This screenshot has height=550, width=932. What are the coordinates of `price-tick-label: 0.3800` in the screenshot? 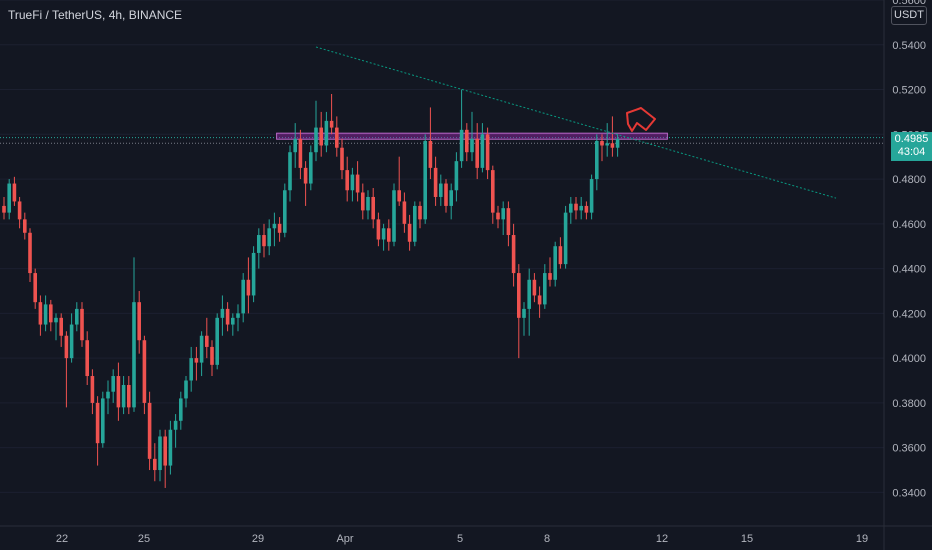 It's located at (909, 404).